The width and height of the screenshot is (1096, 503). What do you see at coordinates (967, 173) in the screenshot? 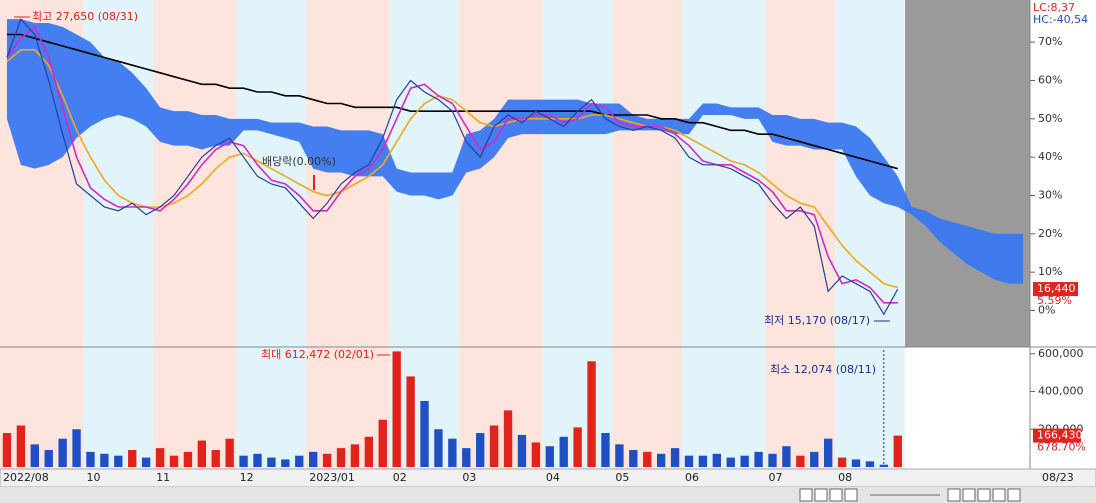
I see `future-region` at bounding box center [967, 173].